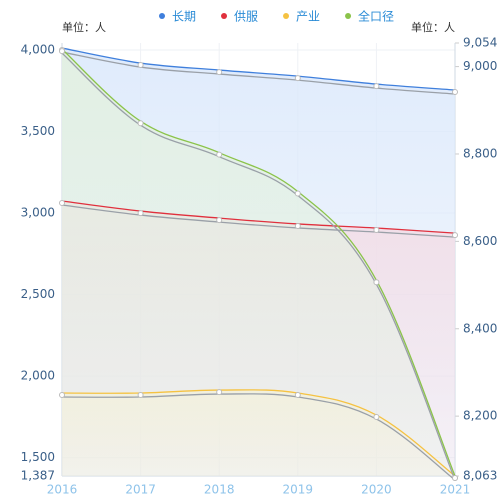  Describe the element at coordinates (480, 241) in the screenshot. I see `y2-tick-label: 8,600` at that location.